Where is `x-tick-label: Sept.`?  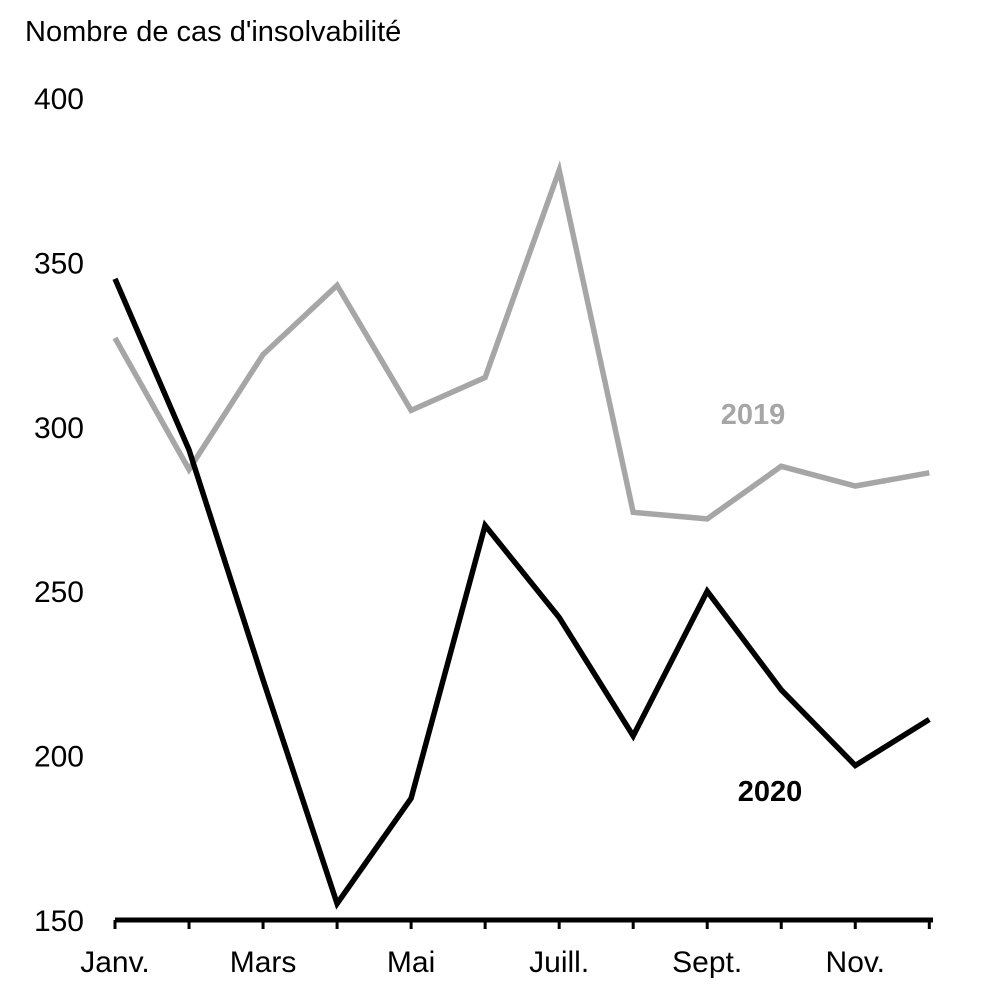 x-tick-label: Sept. is located at coordinates (707, 962).